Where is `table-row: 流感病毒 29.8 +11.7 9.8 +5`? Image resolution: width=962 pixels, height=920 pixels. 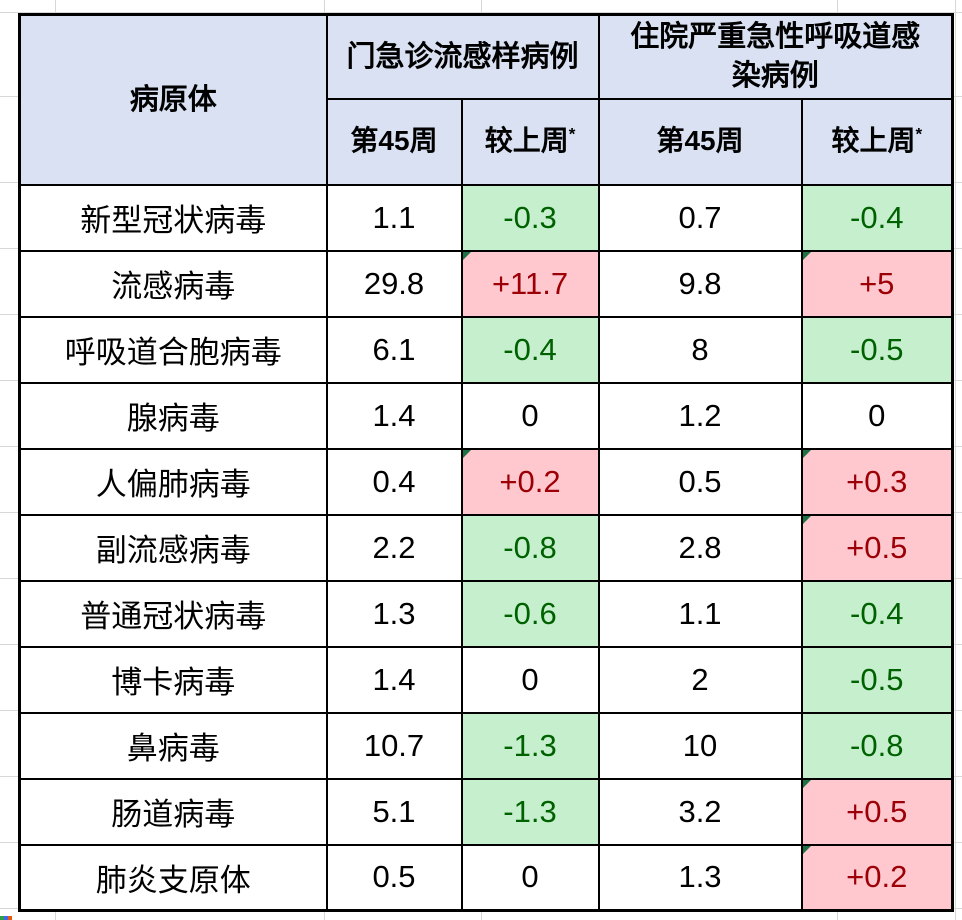 table-row: 流感病毒 29.8 +11.7 9.8 +5 is located at coordinates (486, 283).